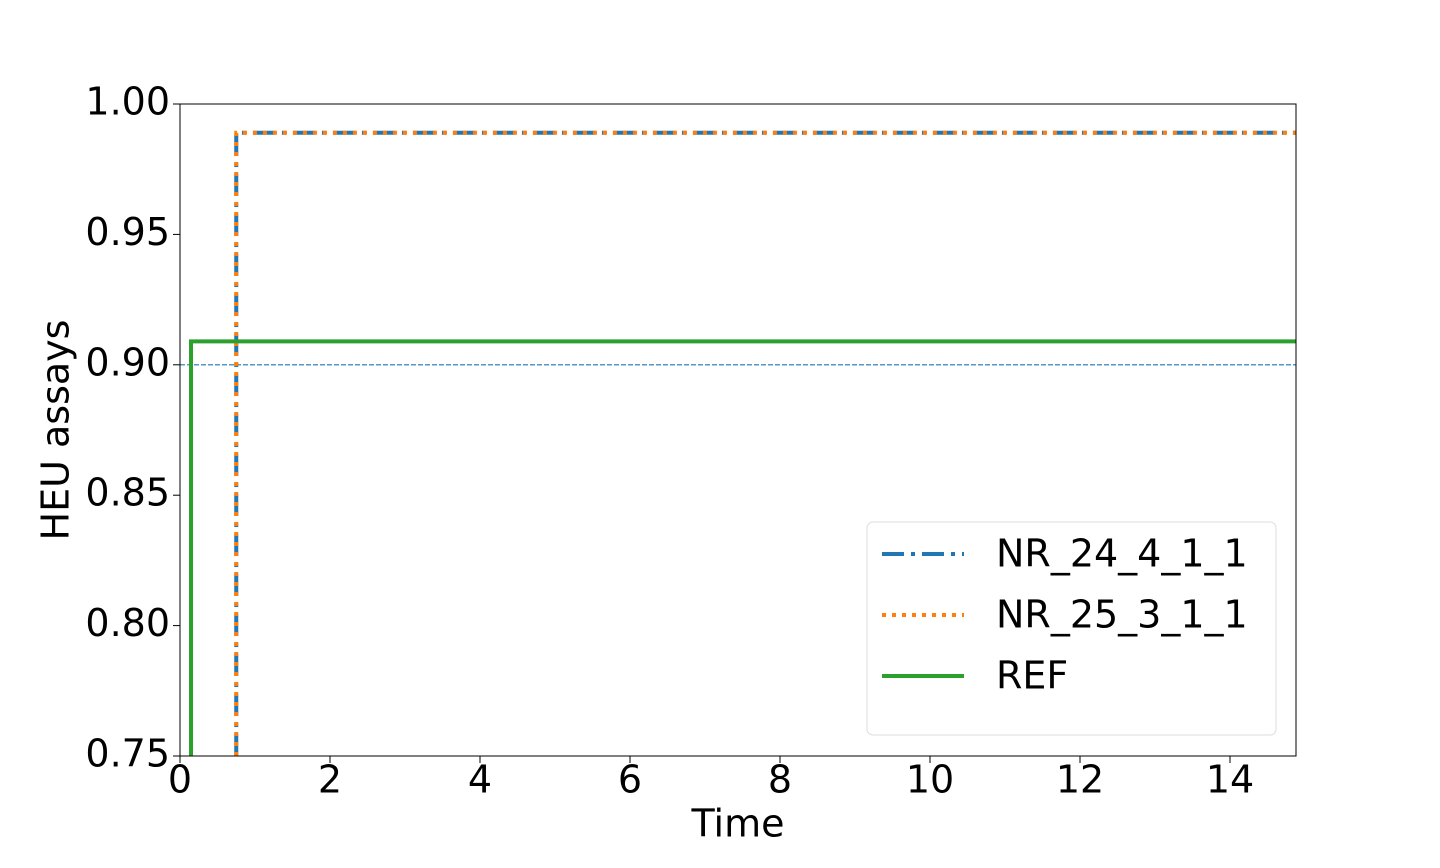 Image resolution: width=1440 pixels, height=868 pixels. What do you see at coordinates (127, 493) in the screenshot?
I see `y-tick-label: 0.85` at bounding box center [127, 493].